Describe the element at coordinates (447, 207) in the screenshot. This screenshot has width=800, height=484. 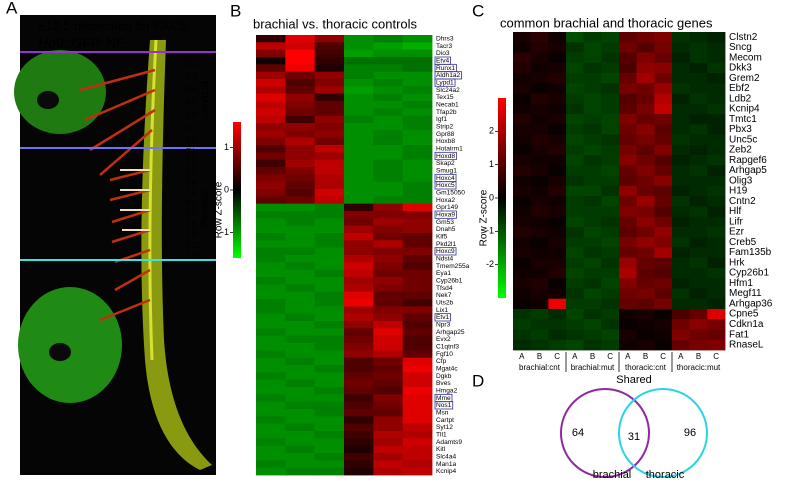
I see `gene-label: Gpr149` at that location.